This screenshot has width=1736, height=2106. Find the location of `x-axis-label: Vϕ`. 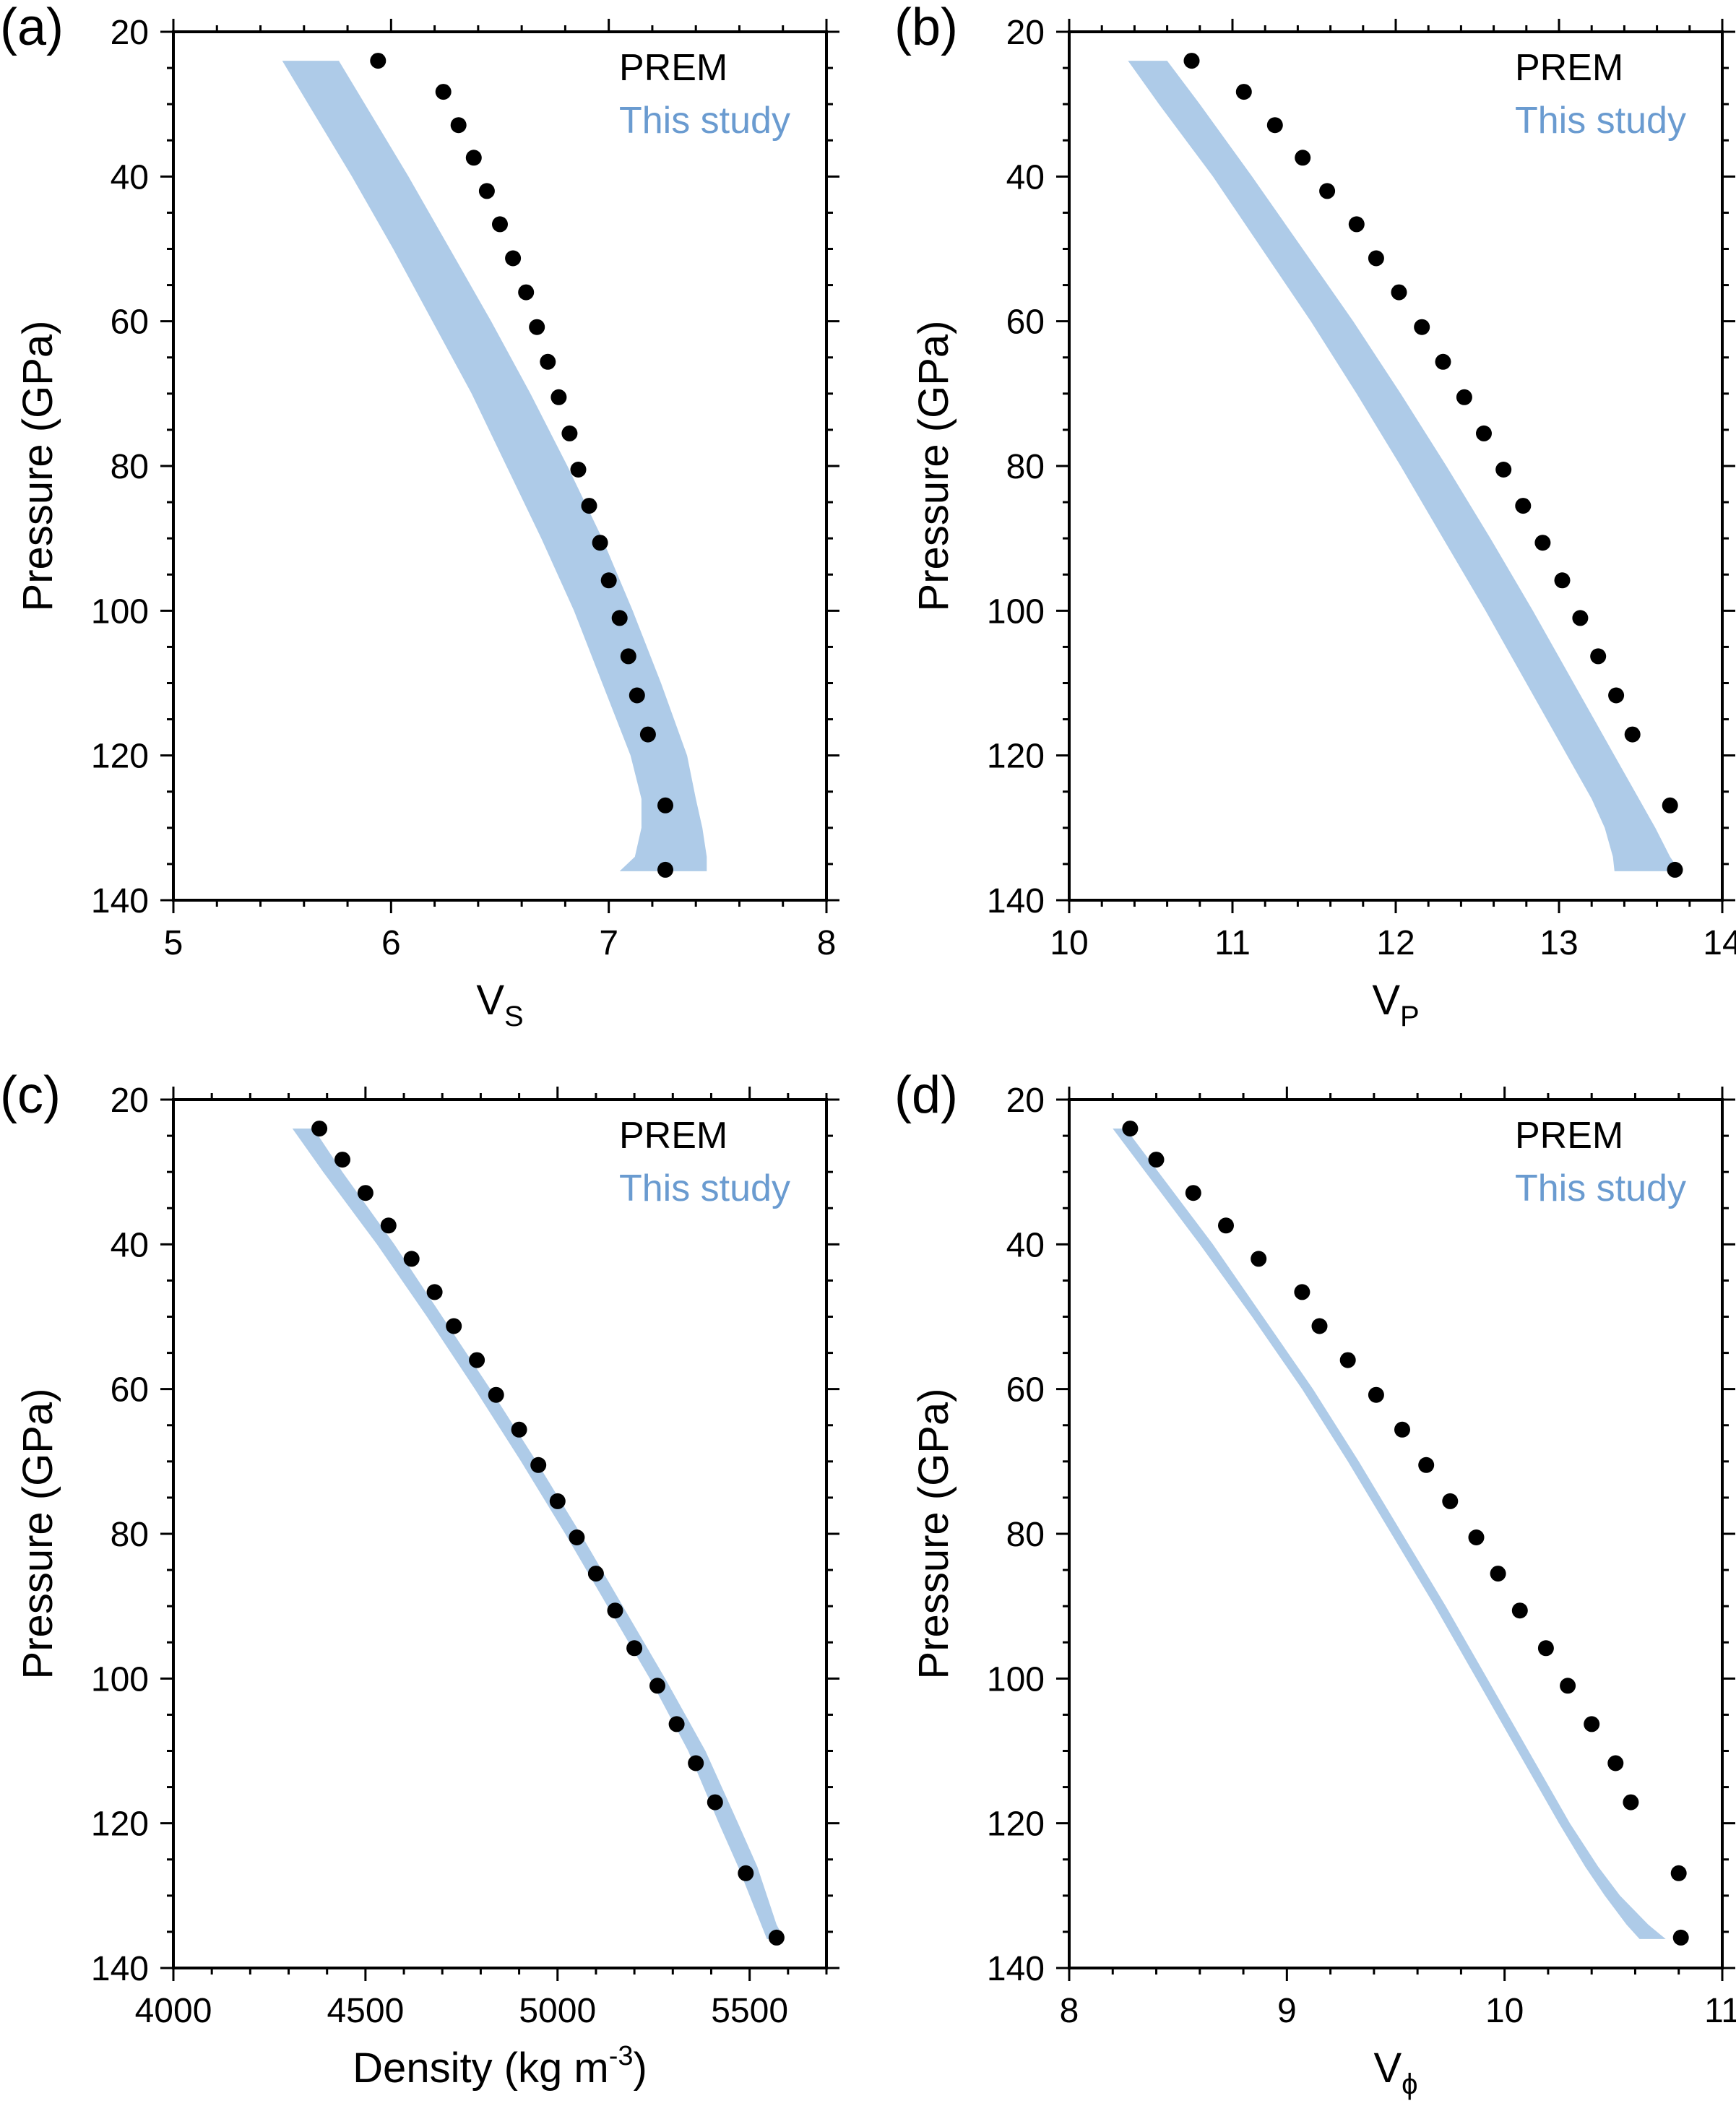

x-axis-label: Vϕ is located at coordinates (1395, 2072).